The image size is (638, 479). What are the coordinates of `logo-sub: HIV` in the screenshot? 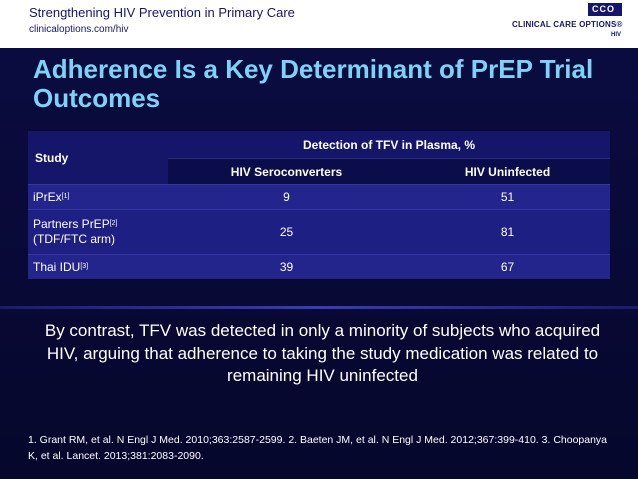 It's located at (616, 35).